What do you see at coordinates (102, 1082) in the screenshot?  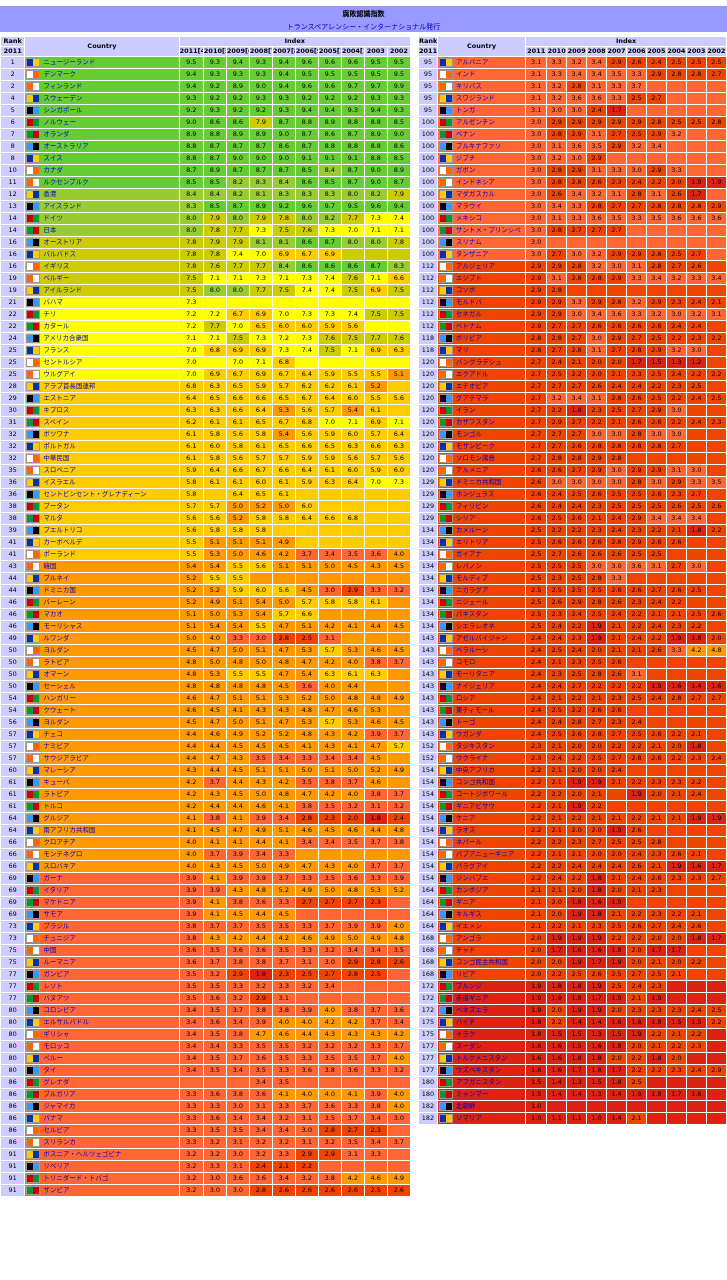 I see `country-cell: グレナダ` at bounding box center [102, 1082].